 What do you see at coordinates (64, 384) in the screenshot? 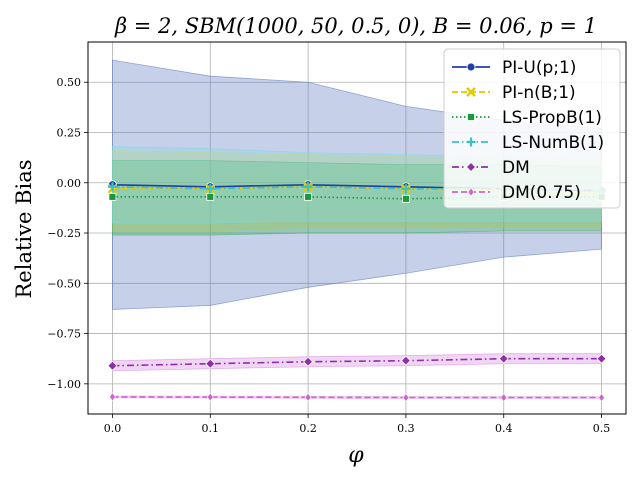
I see `y-tick-label: −1.00` at bounding box center [64, 384].